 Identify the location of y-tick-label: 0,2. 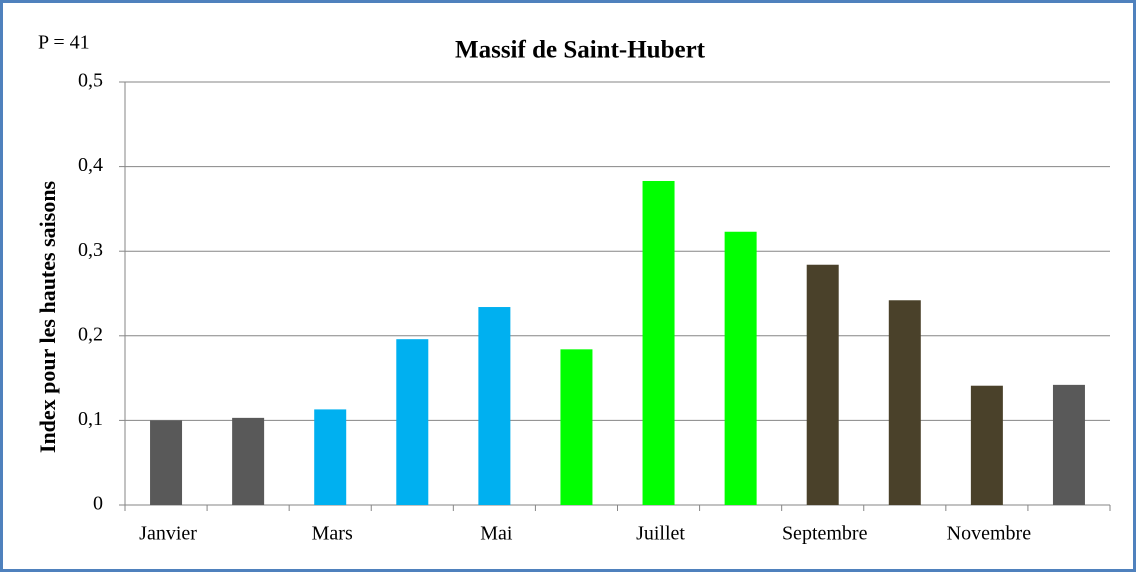
(90, 334).